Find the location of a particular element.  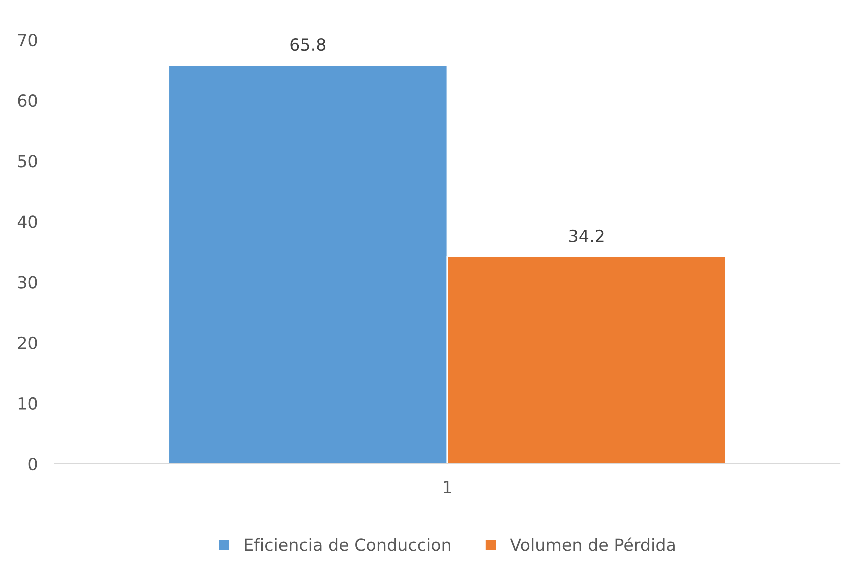

y-tick-label: 40 is located at coordinates (28, 222).